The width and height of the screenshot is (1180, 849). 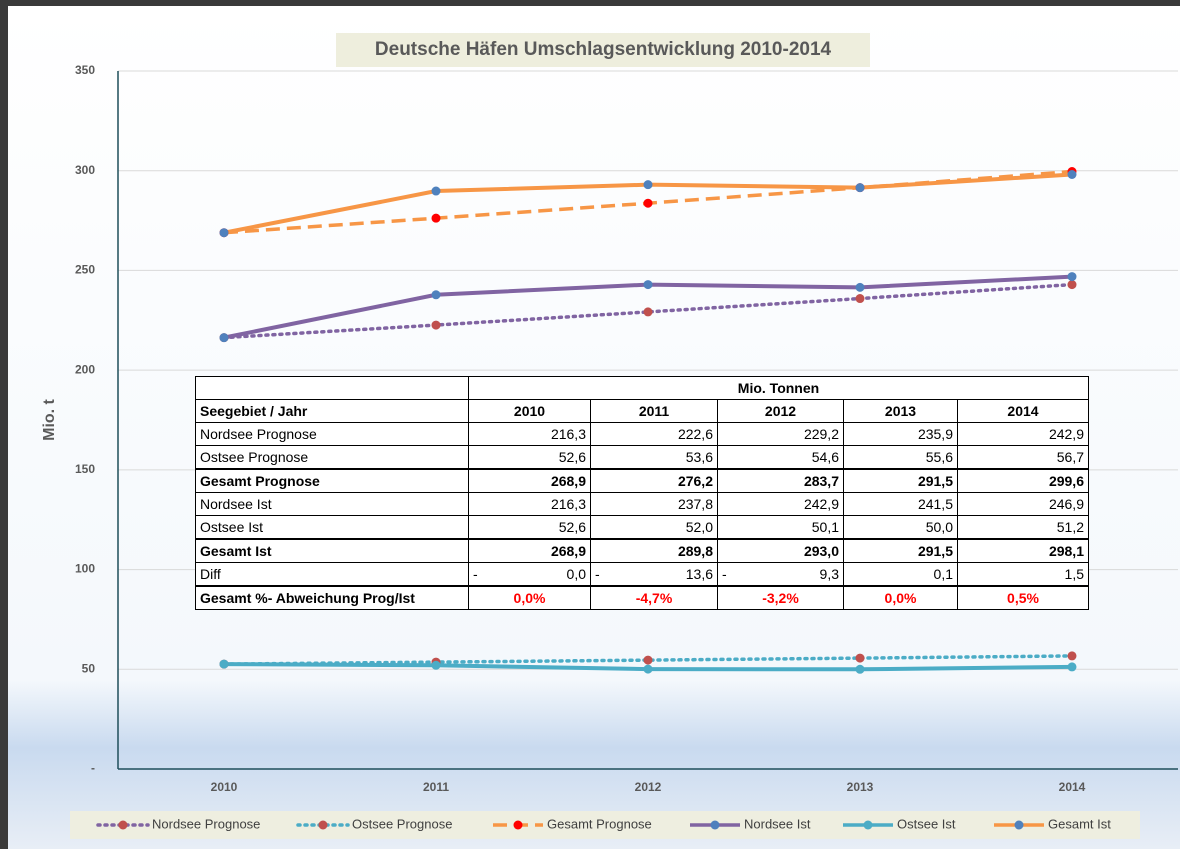 I want to click on header-cell: 2013, so click(x=900, y=411).